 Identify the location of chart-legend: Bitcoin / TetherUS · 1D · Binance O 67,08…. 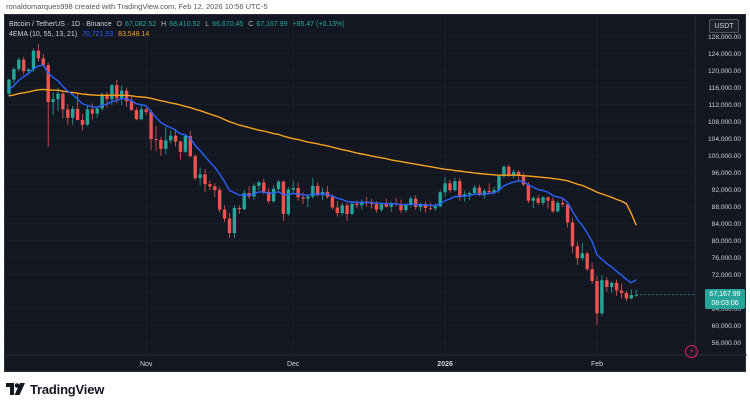
(178, 30).